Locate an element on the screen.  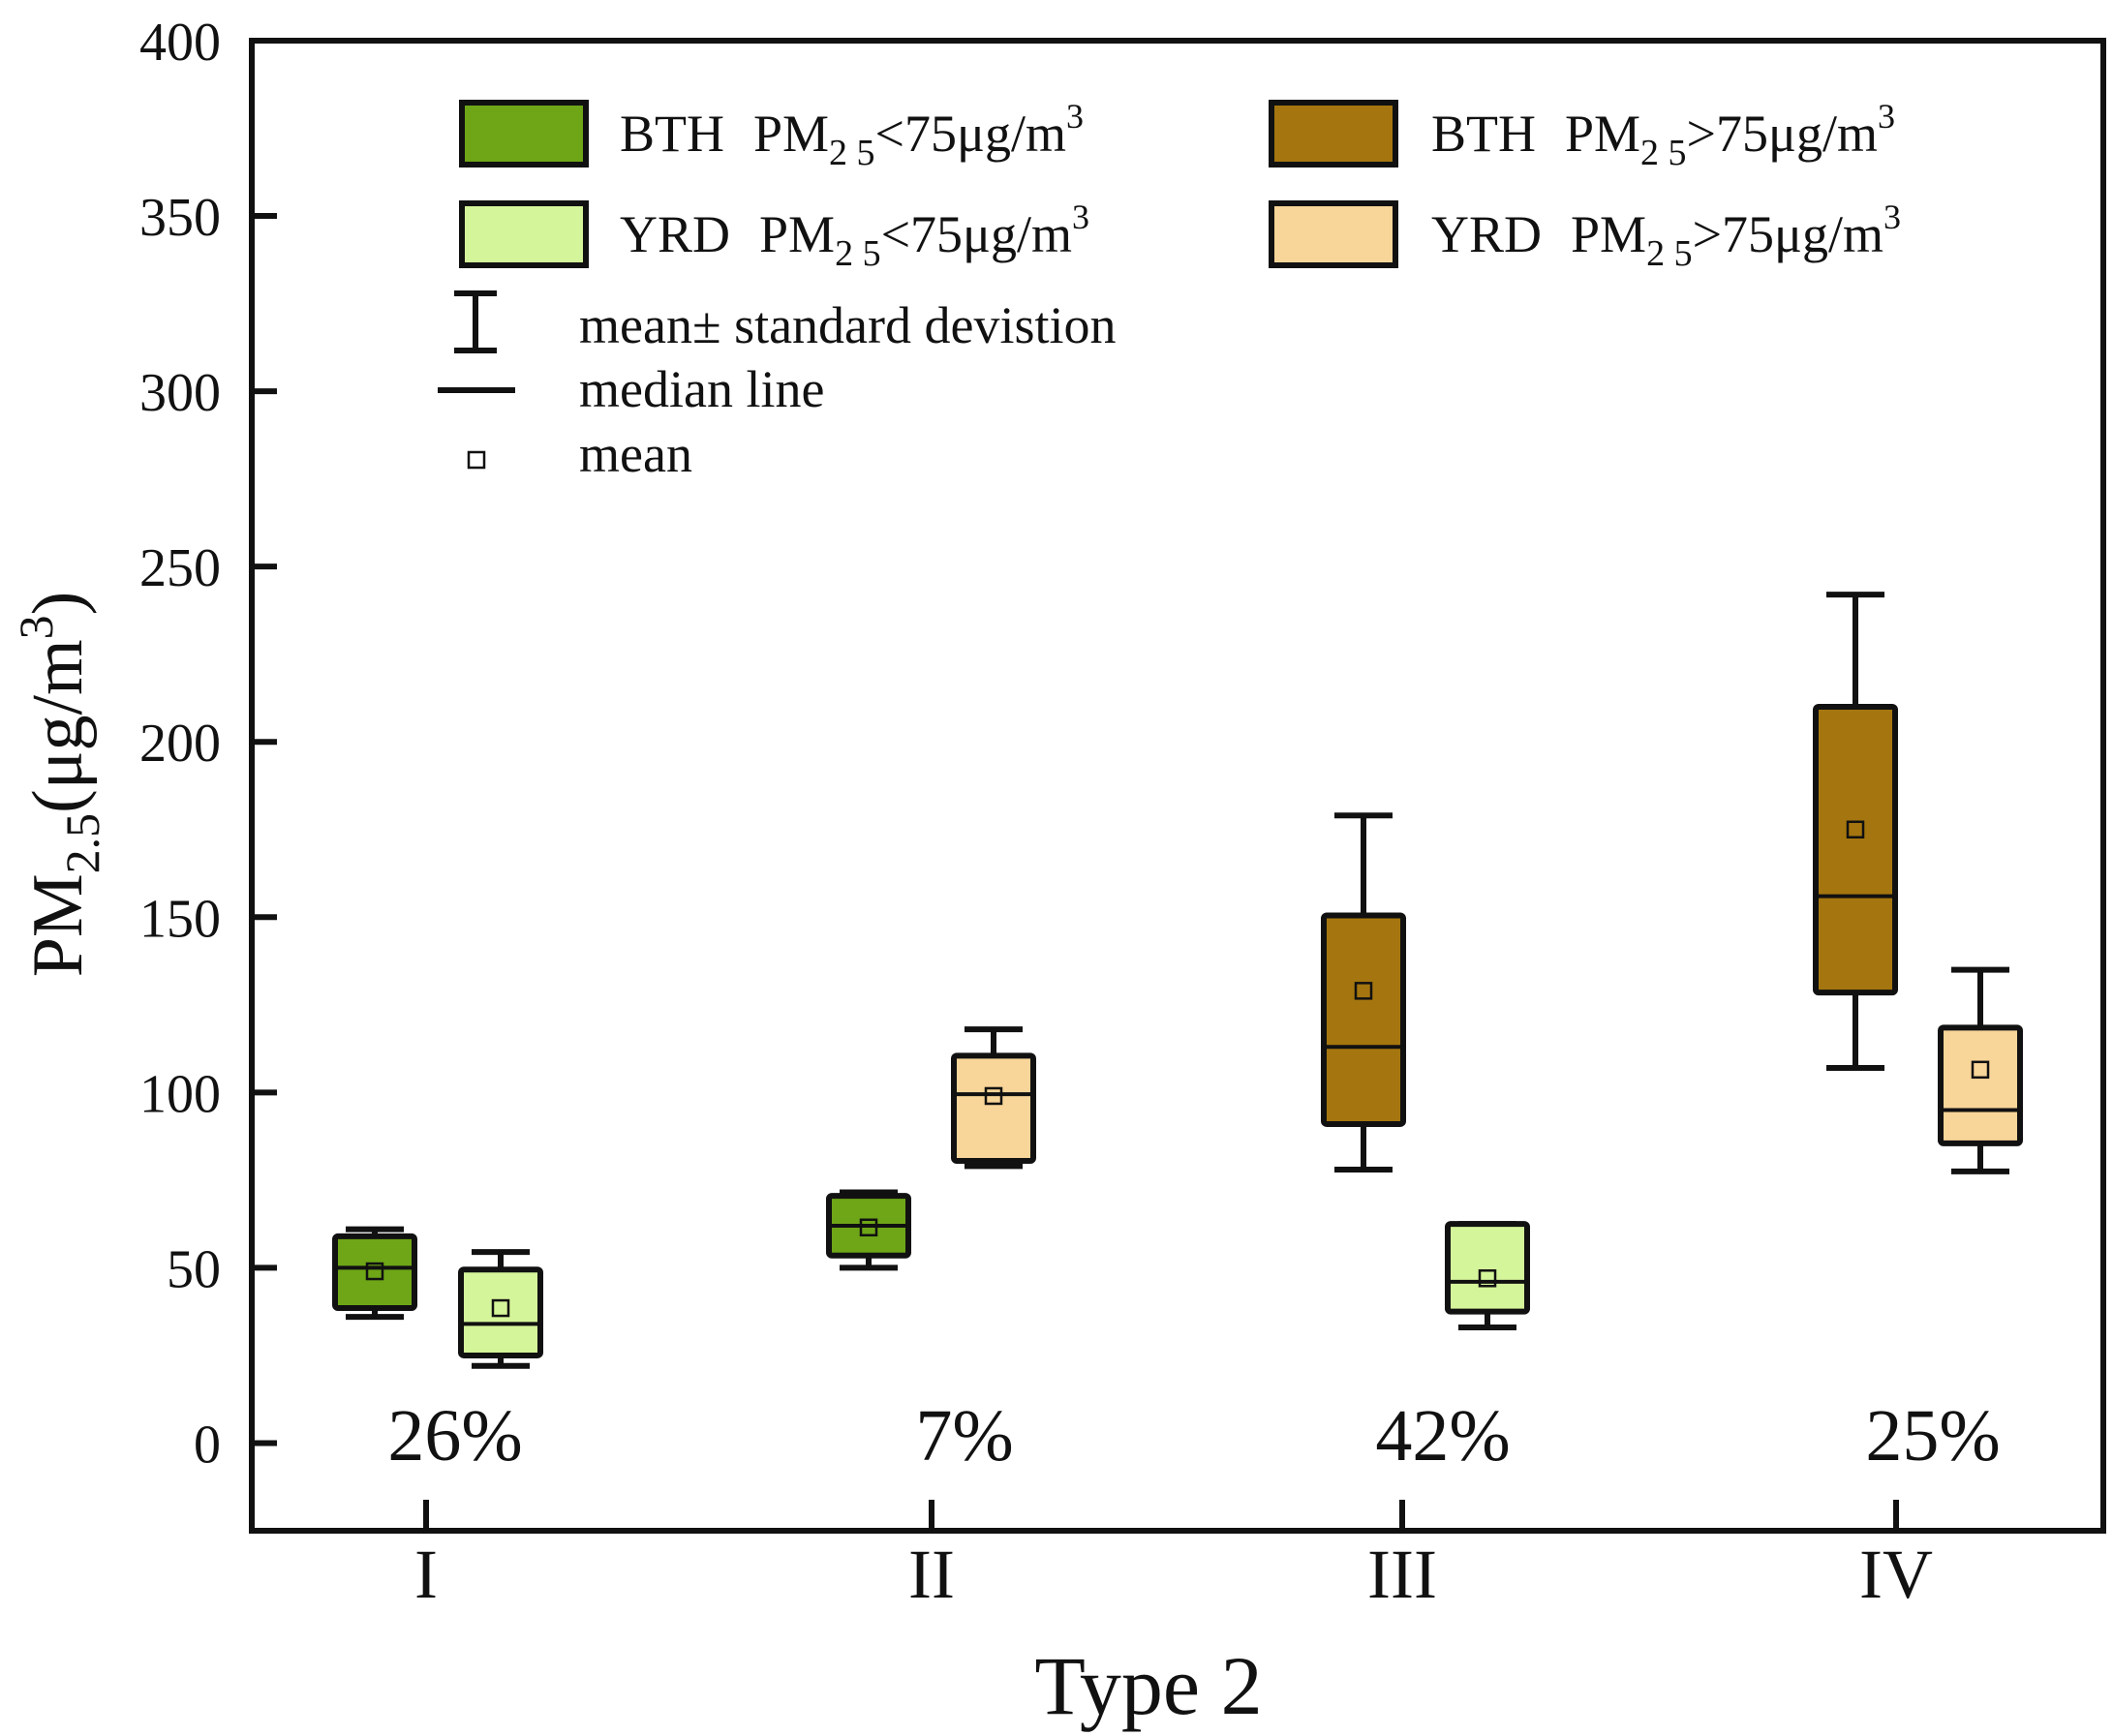
y-axis-title-close: ) is located at coordinates (58, 604).